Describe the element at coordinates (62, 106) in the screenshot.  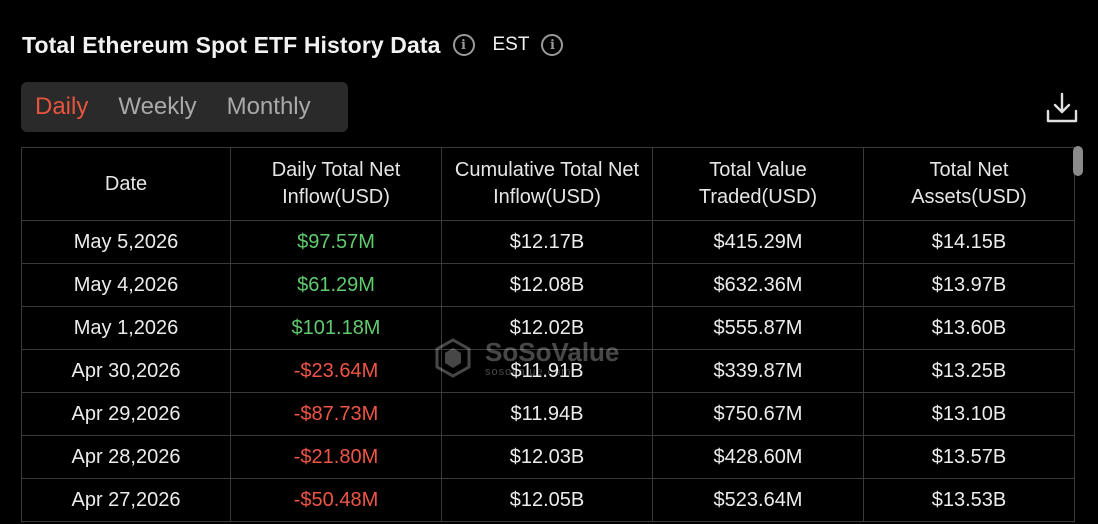
I see `tab-daily: Daily` at that location.